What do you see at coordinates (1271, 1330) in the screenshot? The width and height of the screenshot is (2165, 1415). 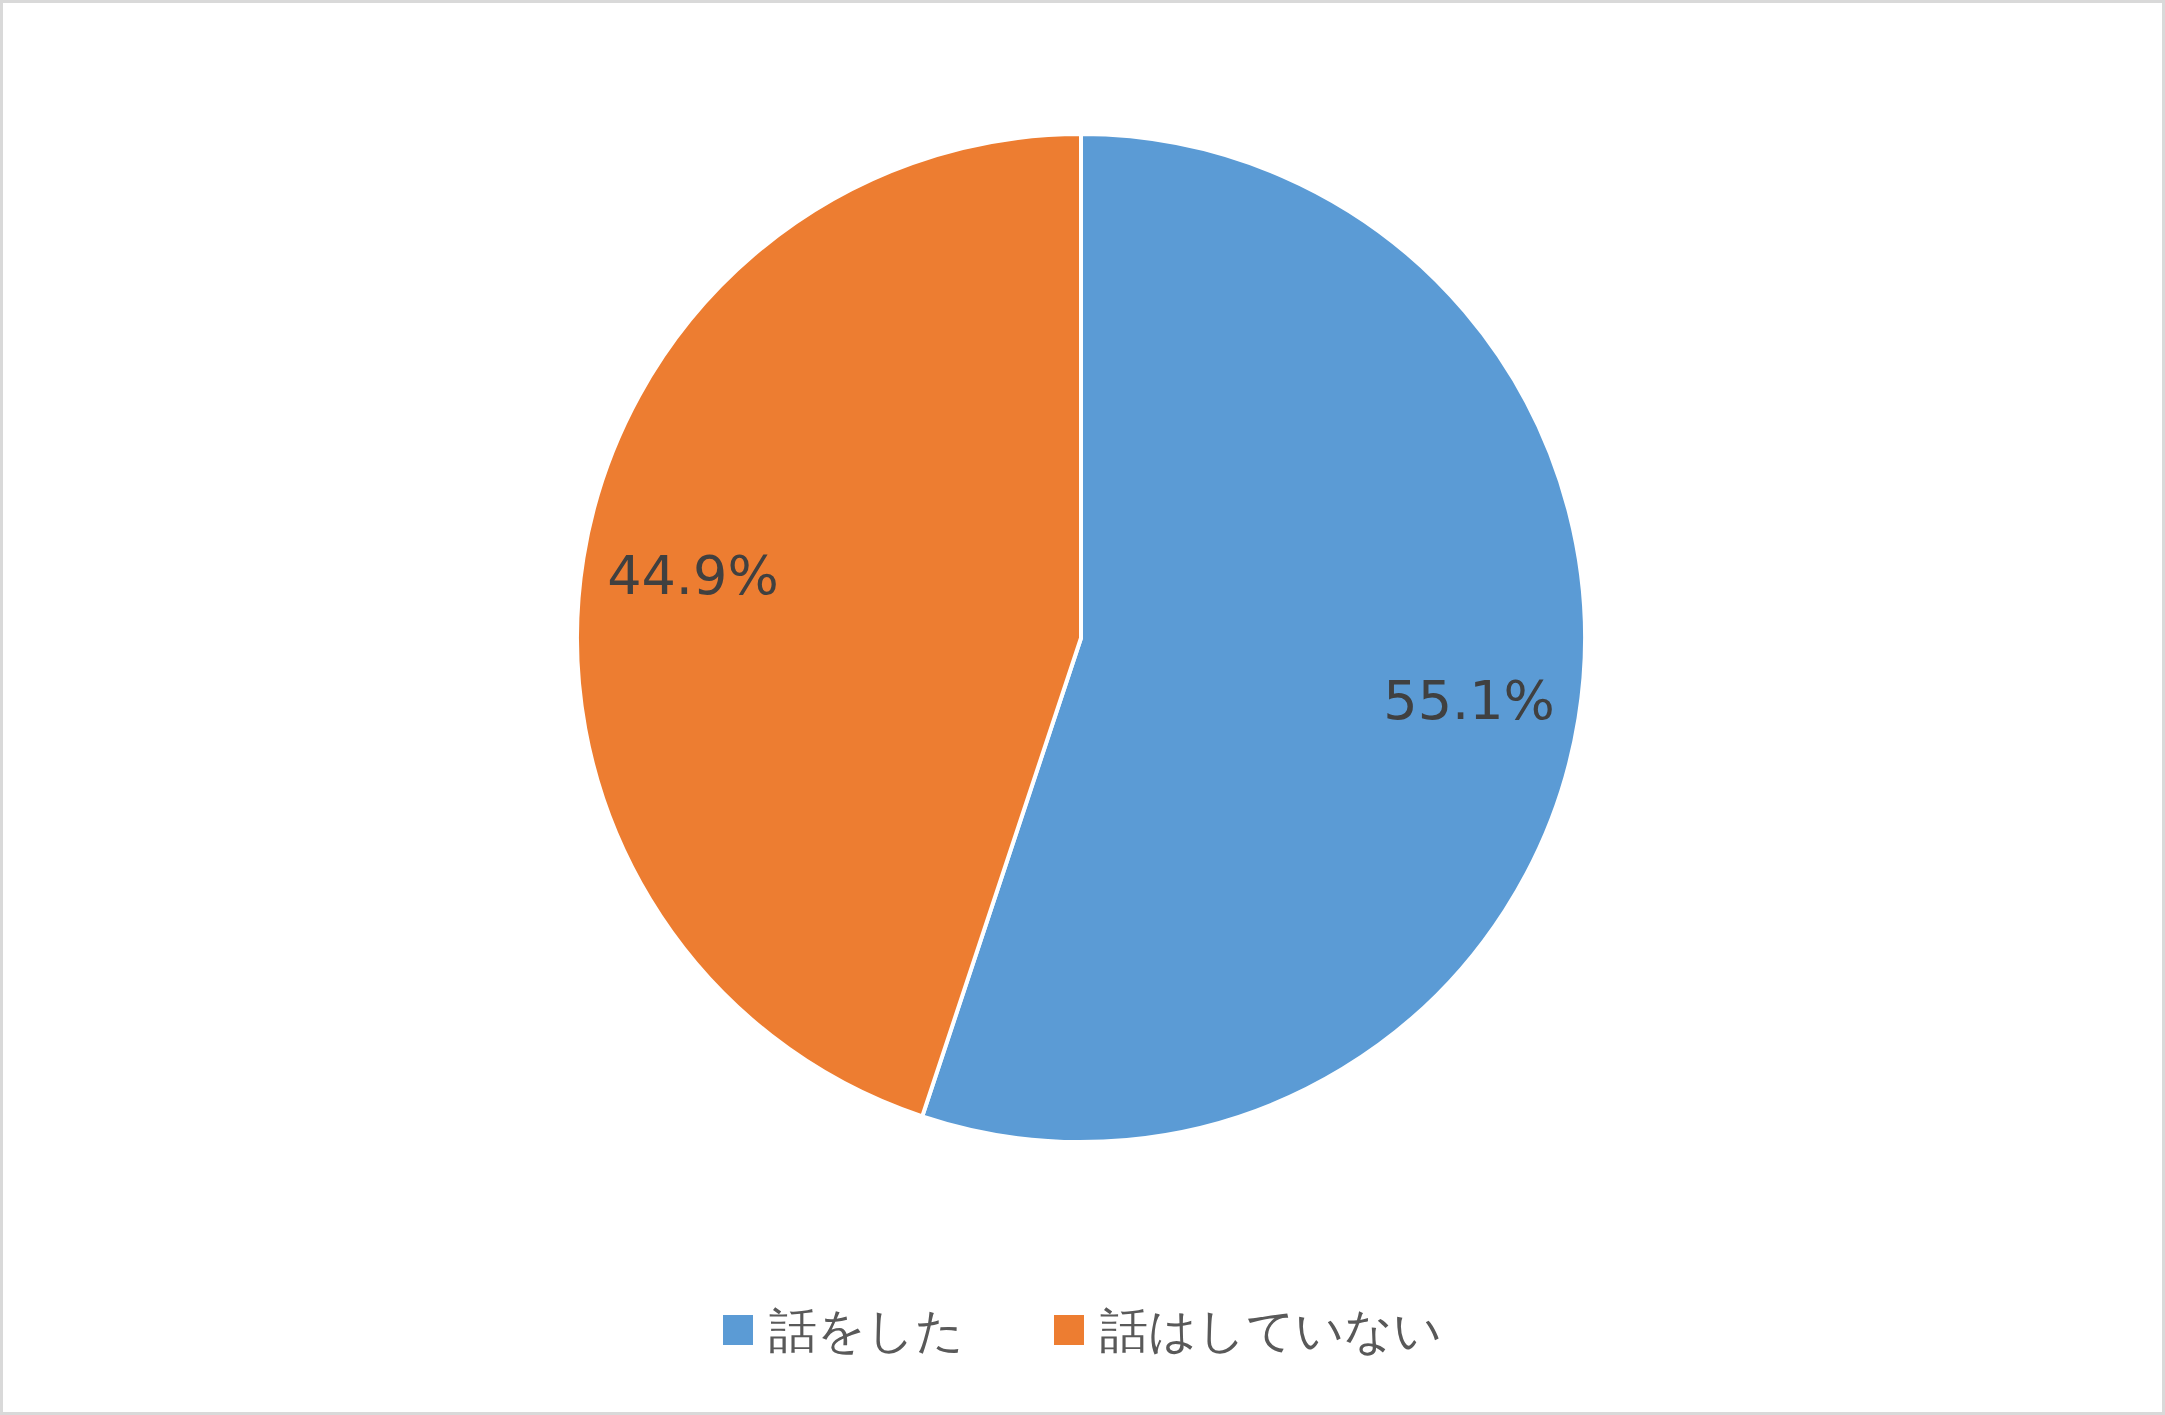 I see `legend-label: 話はしていない` at bounding box center [1271, 1330].